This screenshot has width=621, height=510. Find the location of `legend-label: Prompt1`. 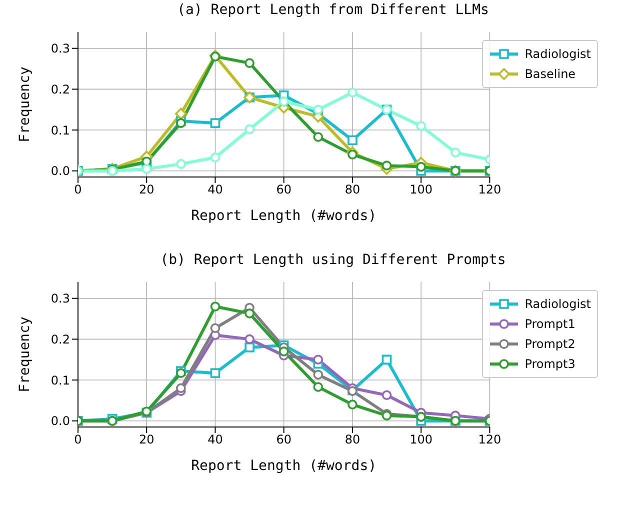

legend-label: Prompt1 is located at coordinates (550, 324).